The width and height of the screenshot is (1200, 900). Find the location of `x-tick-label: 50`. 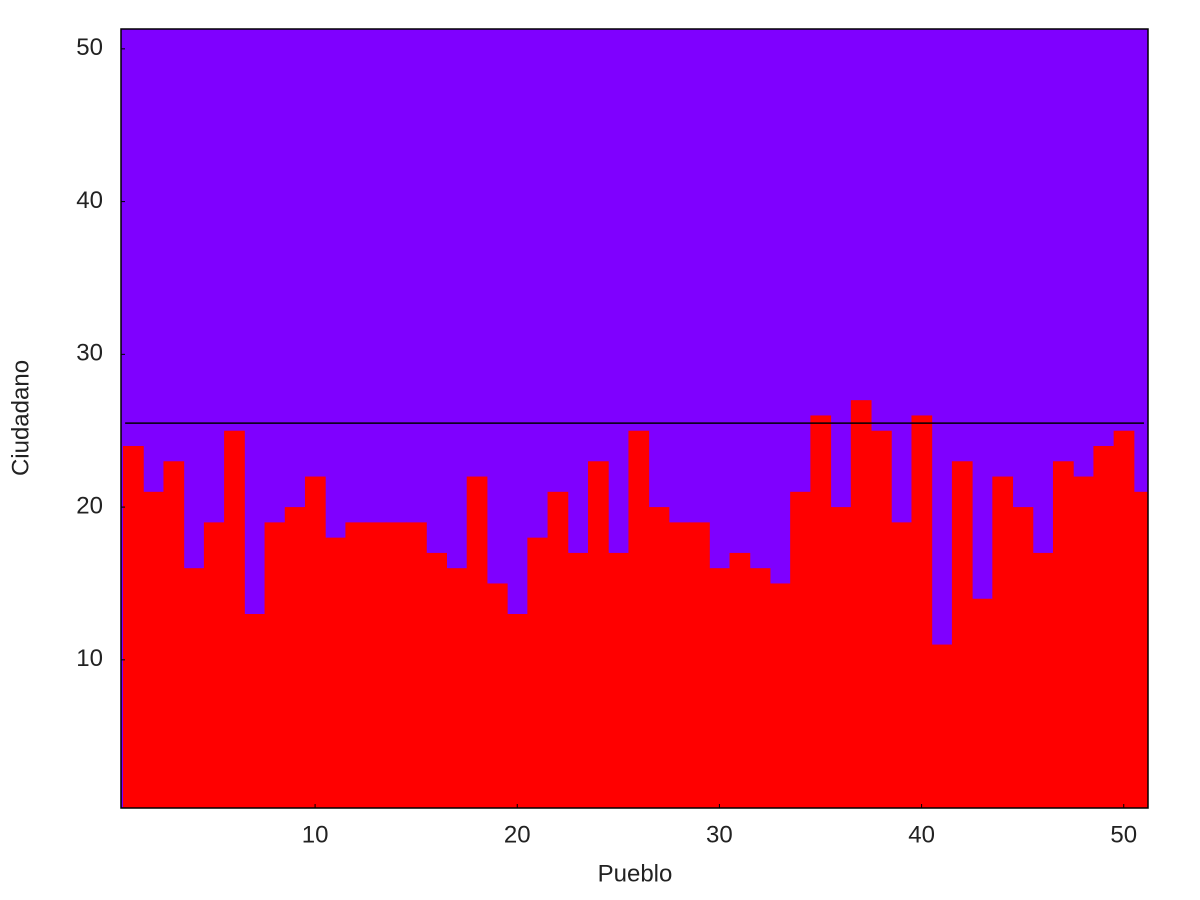

x-tick-label: 50 is located at coordinates (1123, 834).